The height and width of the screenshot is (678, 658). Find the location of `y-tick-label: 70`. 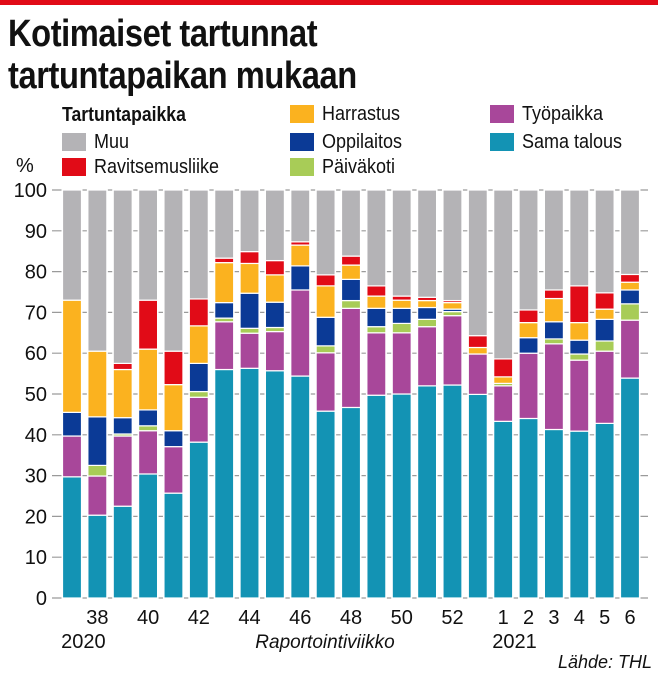

y-tick-label: 70 is located at coordinates (36, 313).